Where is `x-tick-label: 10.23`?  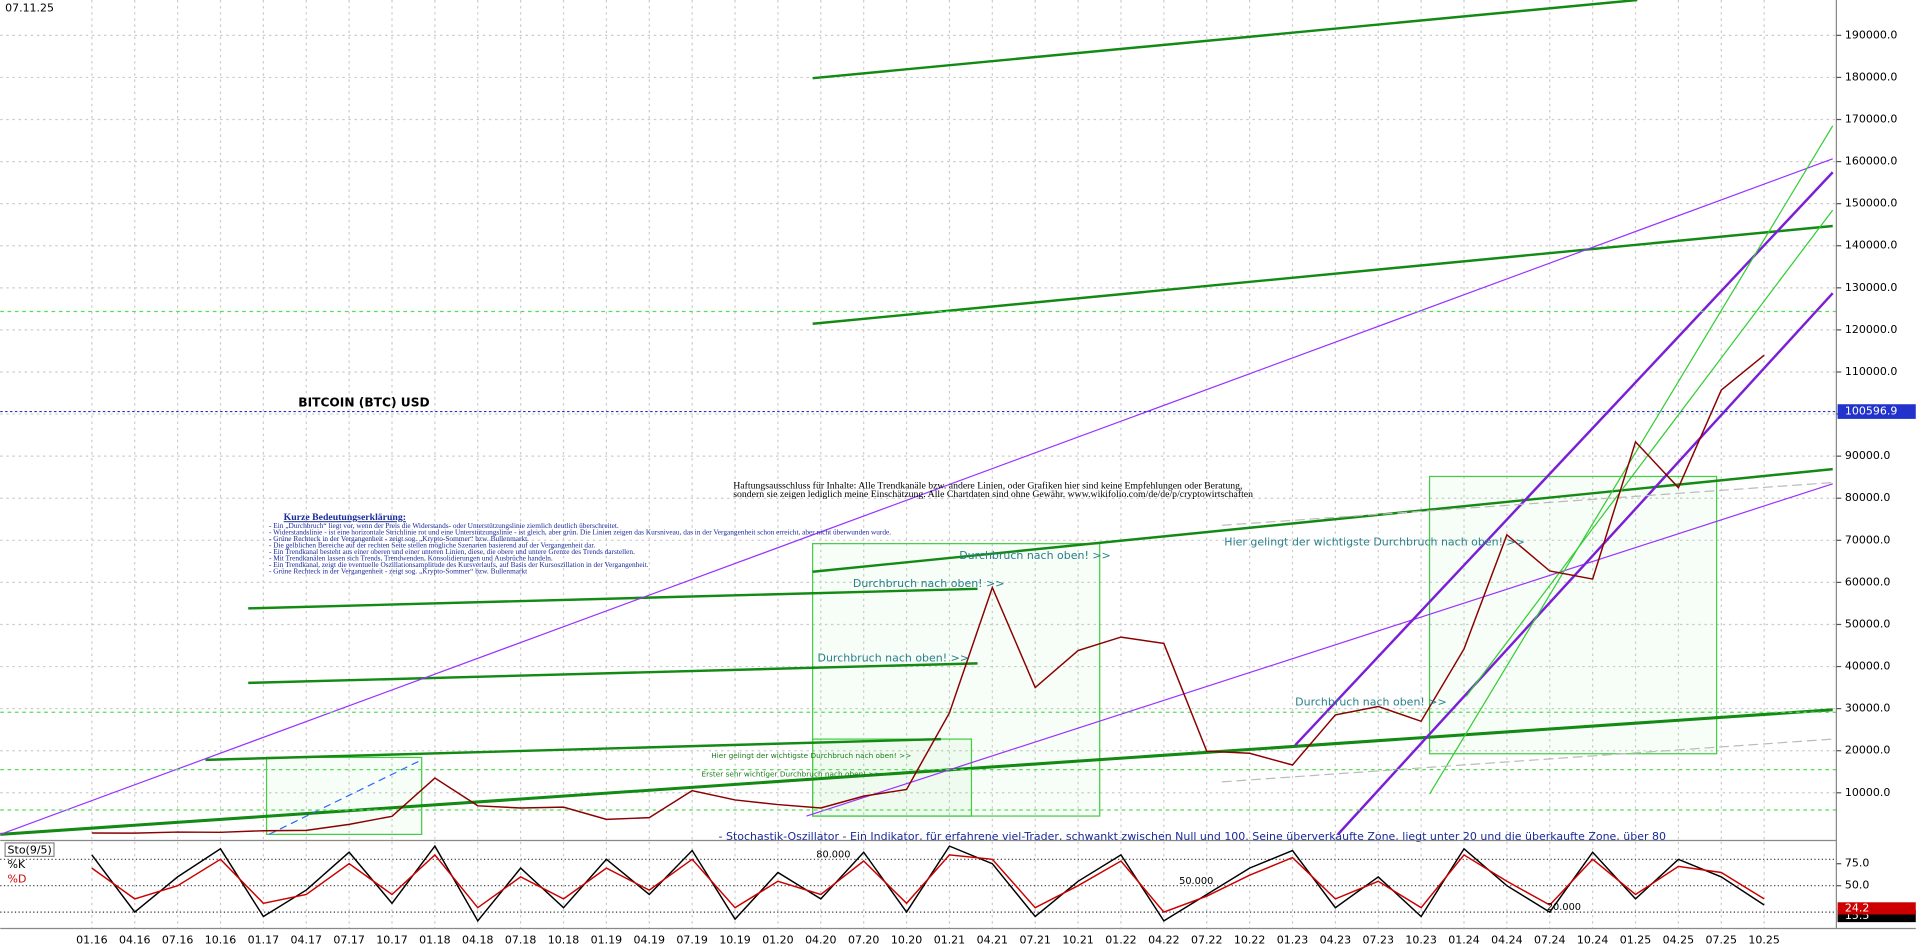 x-tick-label: 10.23 is located at coordinates (1420, 940).